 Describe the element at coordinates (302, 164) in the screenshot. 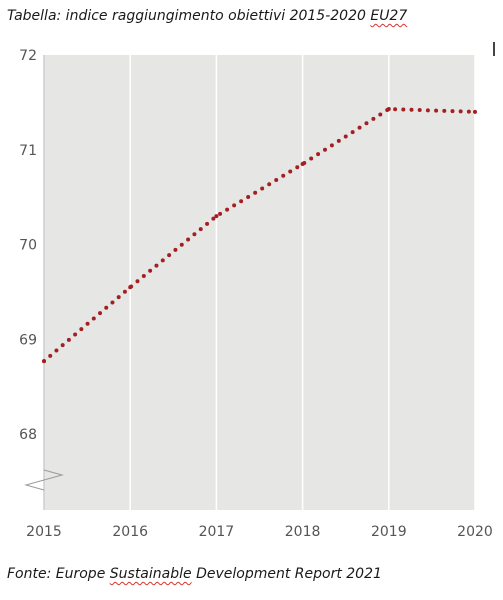

I see `data-point-2018` at that location.